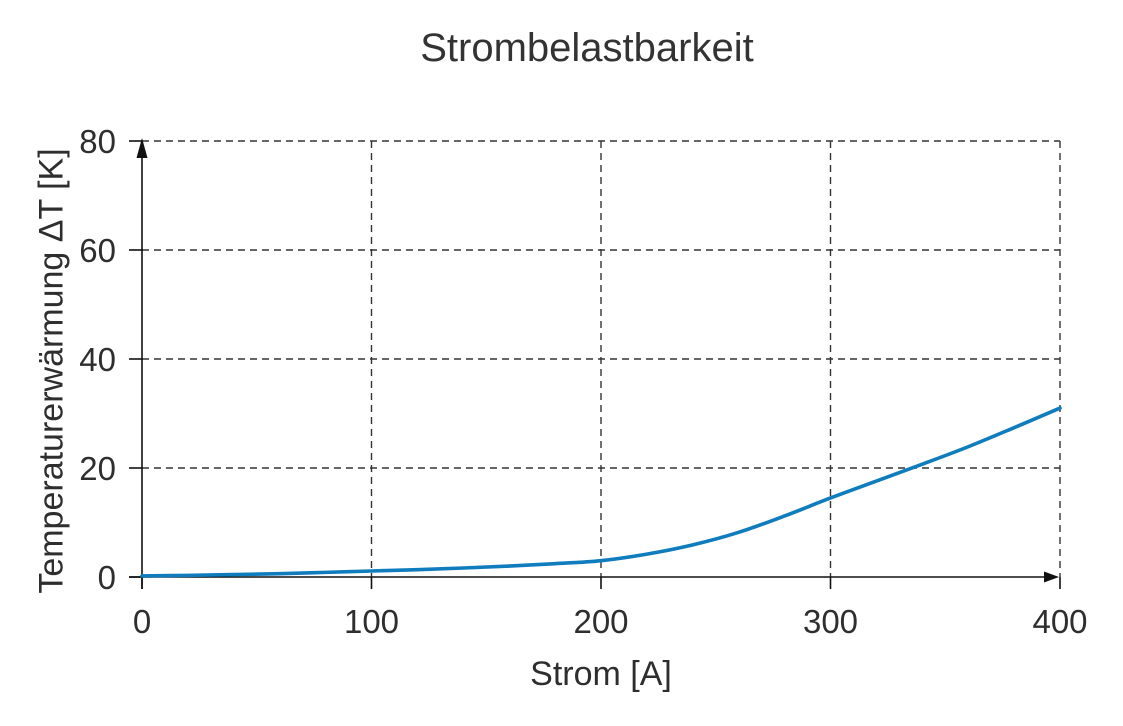 This screenshot has width=1123, height=726. What do you see at coordinates (142, 148) in the screenshot?
I see `y-axis-arrowhead` at bounding box center [142, 148].